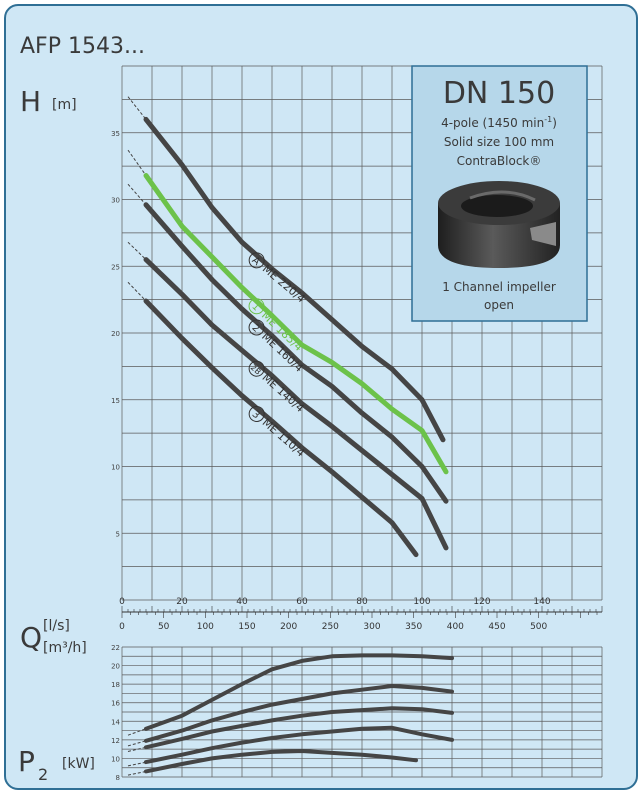  Describe the element at coordinates (115, 741) in the screenshot. I see `power-y-tick-label: 12` at that location.